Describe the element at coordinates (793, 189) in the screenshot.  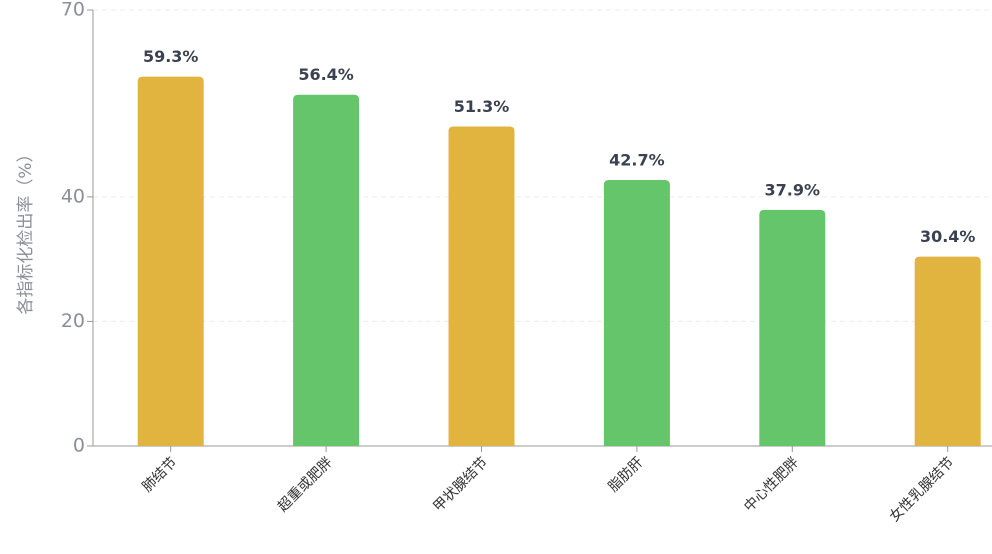
I see `value-label: 37.9%` at that location.